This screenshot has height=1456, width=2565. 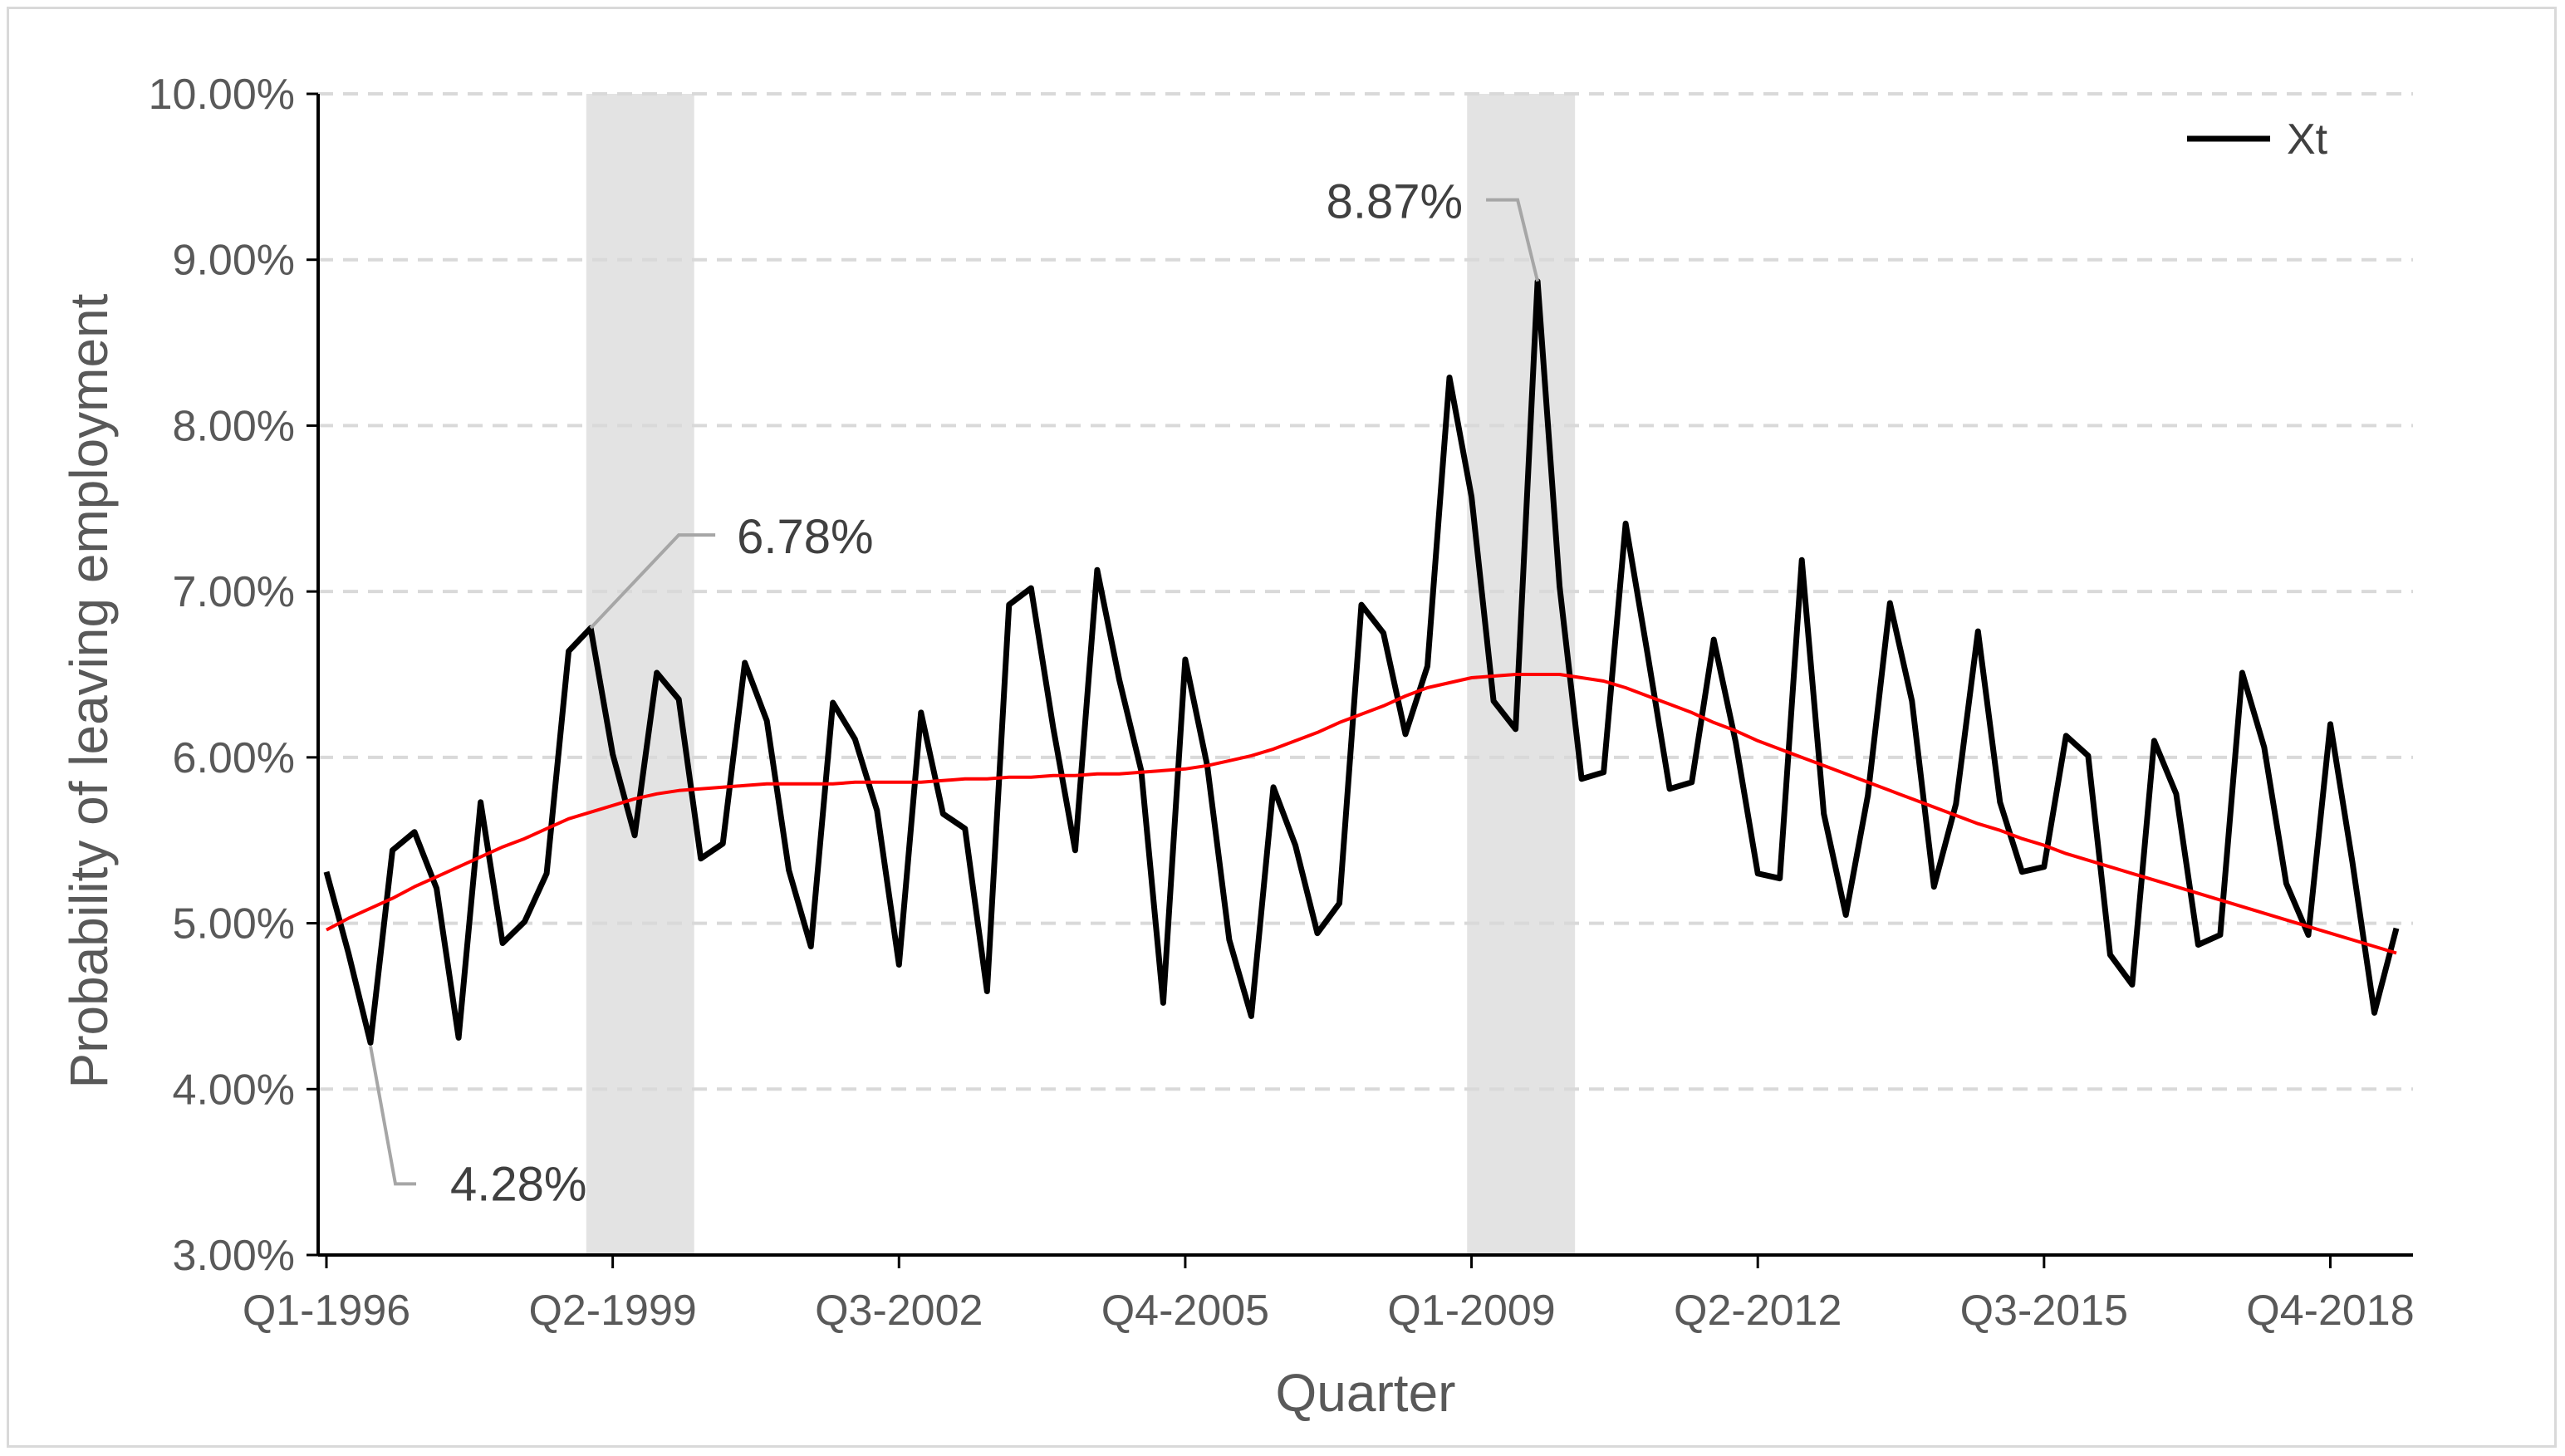 What do you see at coordinates (899, 1311) in the screenshot?
I see `x-tick-label: Q3-2002` at bounding box center [899, 1311].